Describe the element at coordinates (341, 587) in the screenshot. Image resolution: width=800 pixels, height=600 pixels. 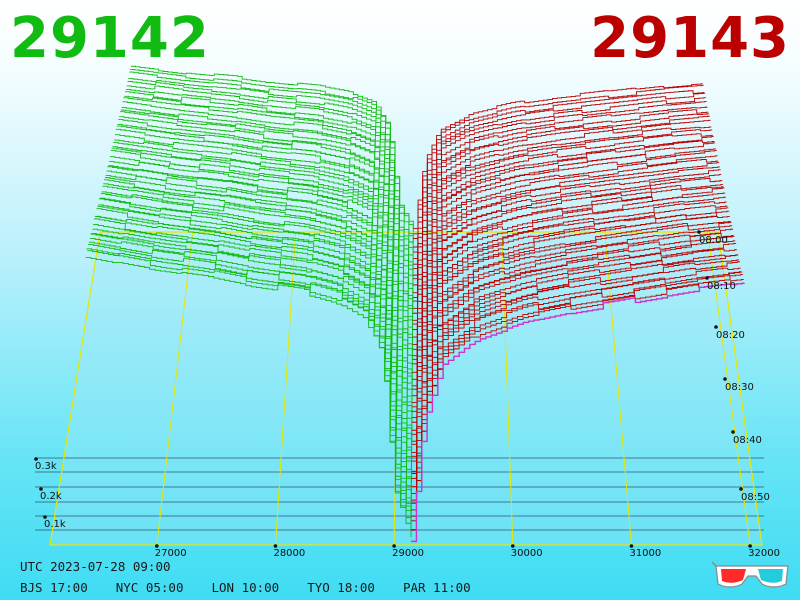
I see `clock-tyo: TYO 18:00` at that location.